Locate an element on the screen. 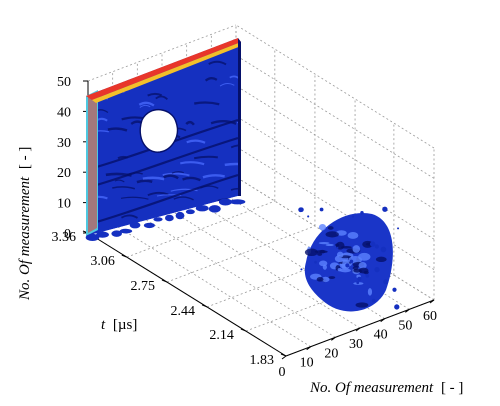 The height and width of the screenshot is (406, 500). scan-plane-hole-edge is located at coordinates (158, 131).